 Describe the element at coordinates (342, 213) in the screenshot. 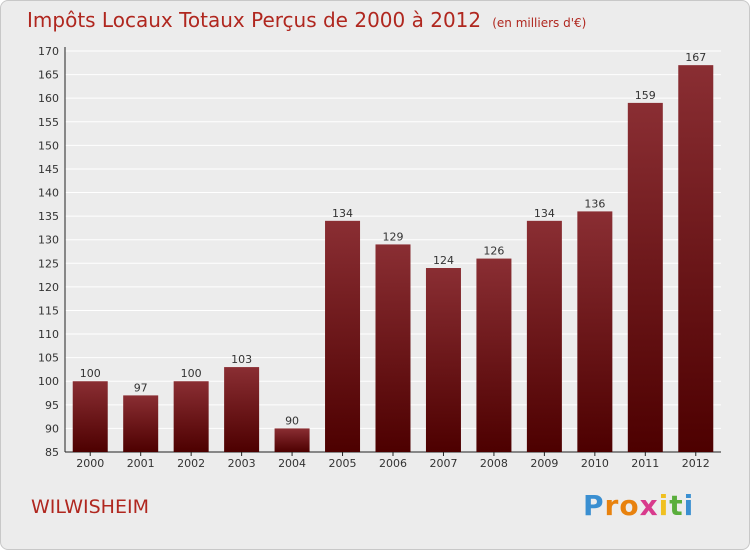

I see `value-label-2005: 134` at that location.